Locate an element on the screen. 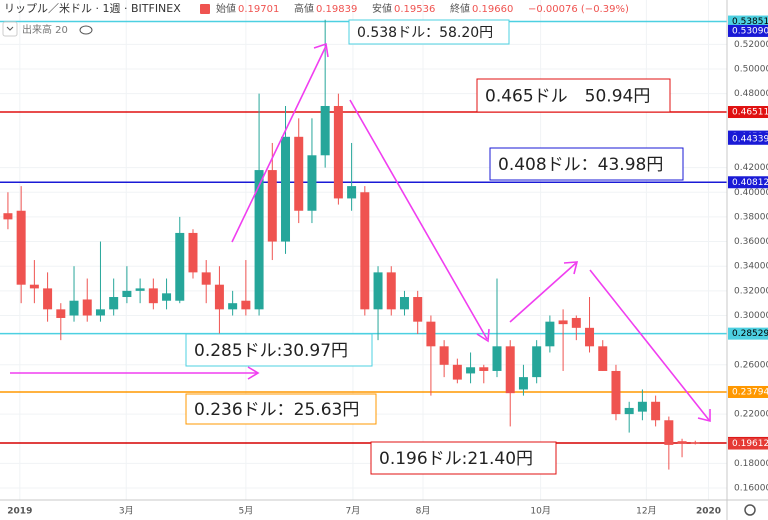  x-tick-label: 2019 is located at coordinates (19, 512).